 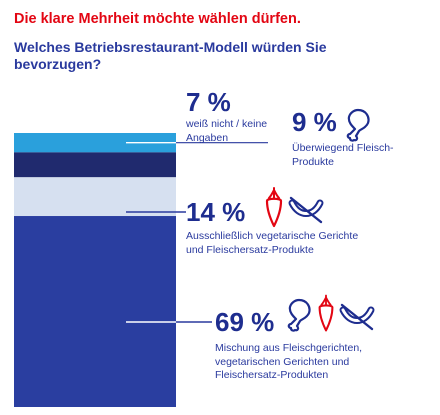 What do you see at coordinates (245, 322) in the screenshot?
I see `value-label-mix: 69 %` at bounding box center [245, 322].